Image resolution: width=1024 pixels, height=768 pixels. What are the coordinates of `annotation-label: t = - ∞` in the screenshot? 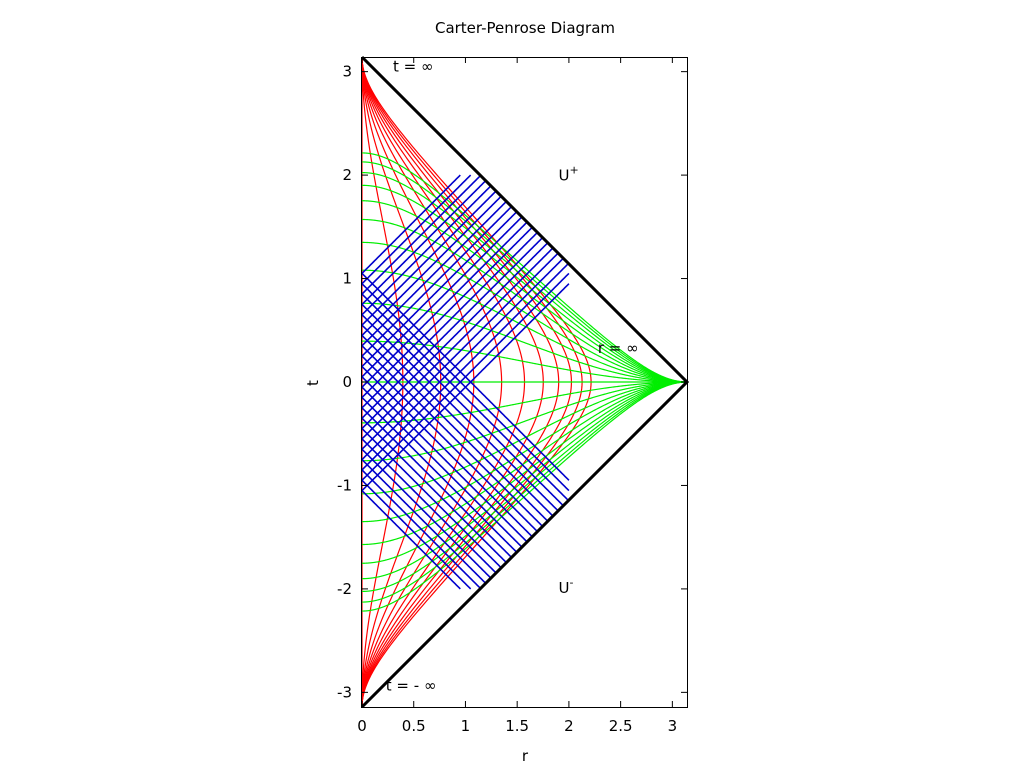 It's located at (411, 685).